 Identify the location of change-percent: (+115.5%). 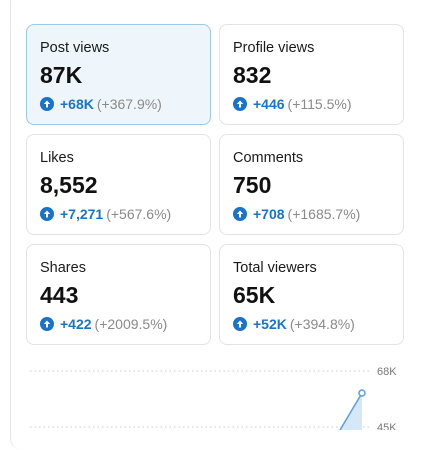
(319, 104).